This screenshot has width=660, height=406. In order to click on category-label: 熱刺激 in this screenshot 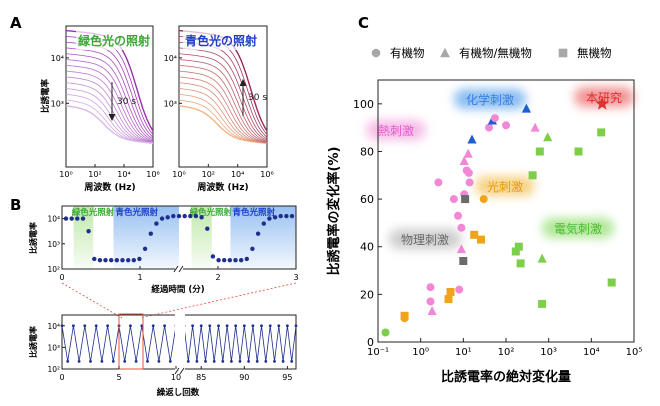, I will do `click(396, 131)`.